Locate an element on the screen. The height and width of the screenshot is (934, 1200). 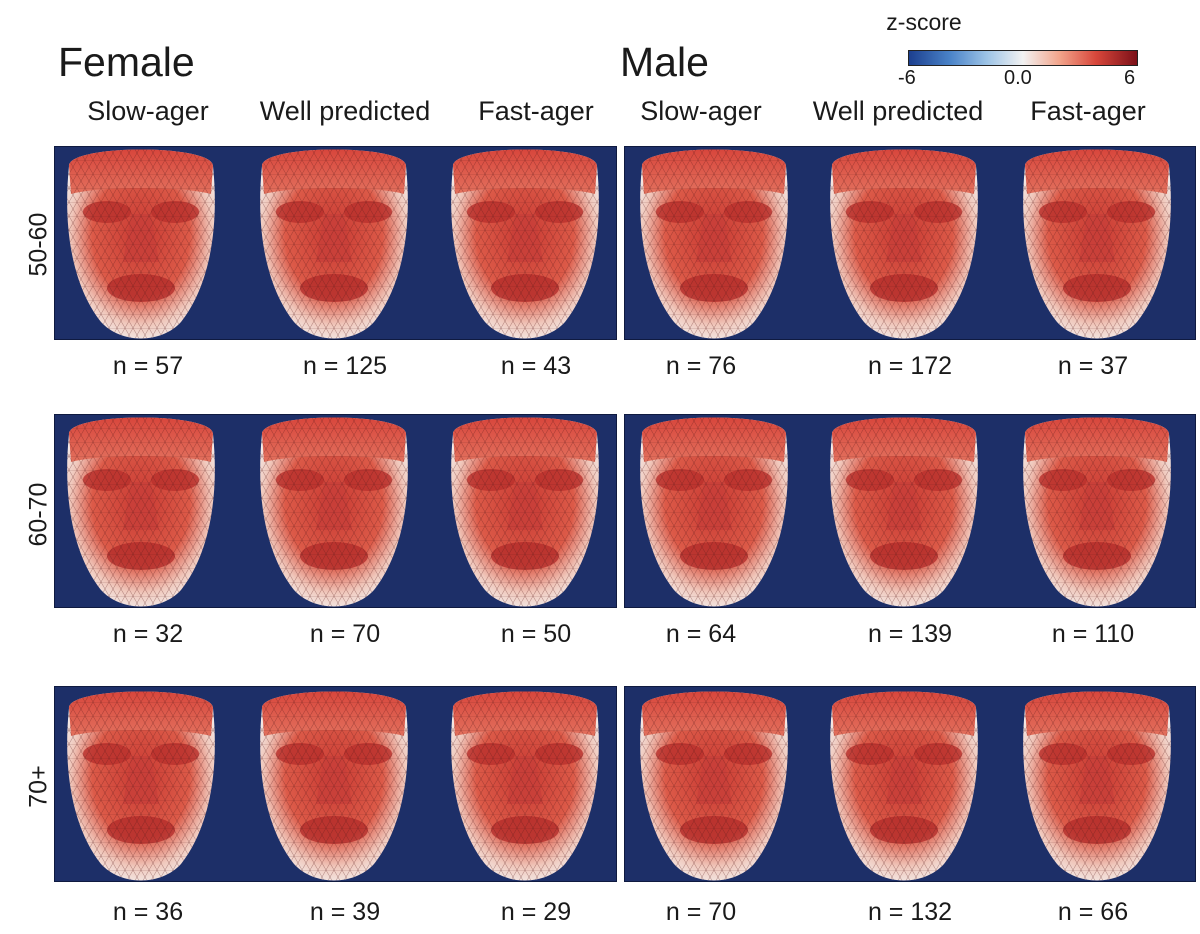
colorbar is located at coordinates (1023, 58).